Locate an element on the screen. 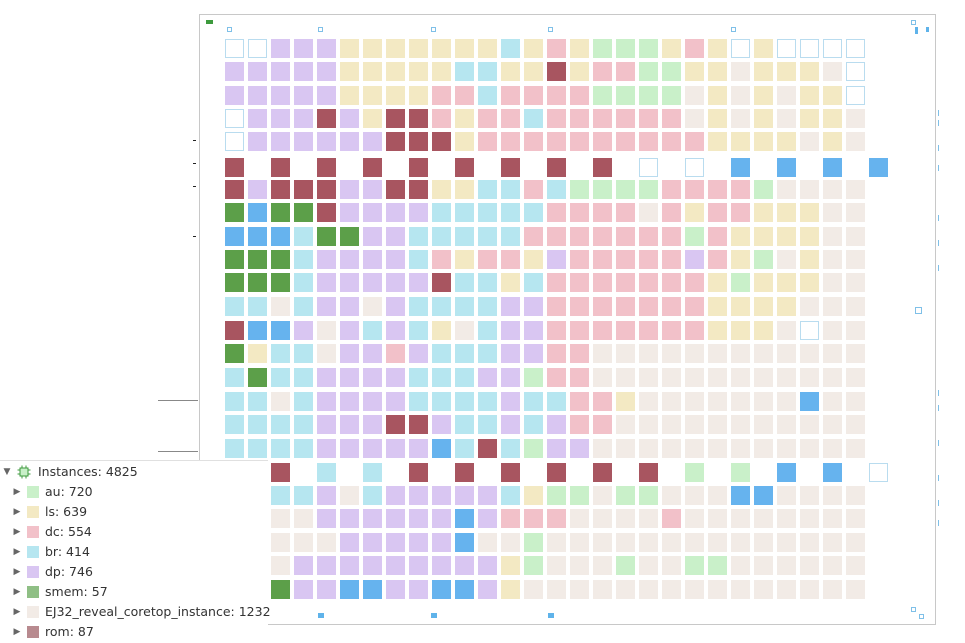 Image resolution: width=965 pixels, height=643 pixels. lower-cell-blue is located at coordinates (786, 472).